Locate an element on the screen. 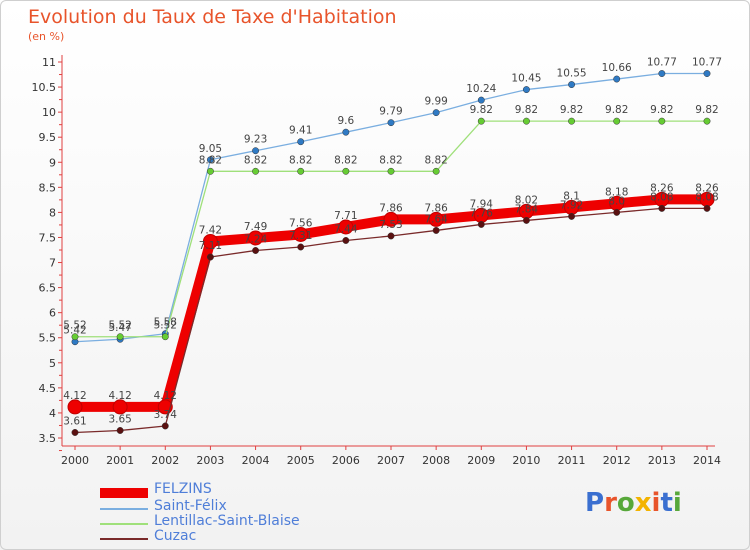 The width and height of the screenshot is (750, 550). legend-label: Lentillac-Saint-Blaise is located at coordinates (227, 521).